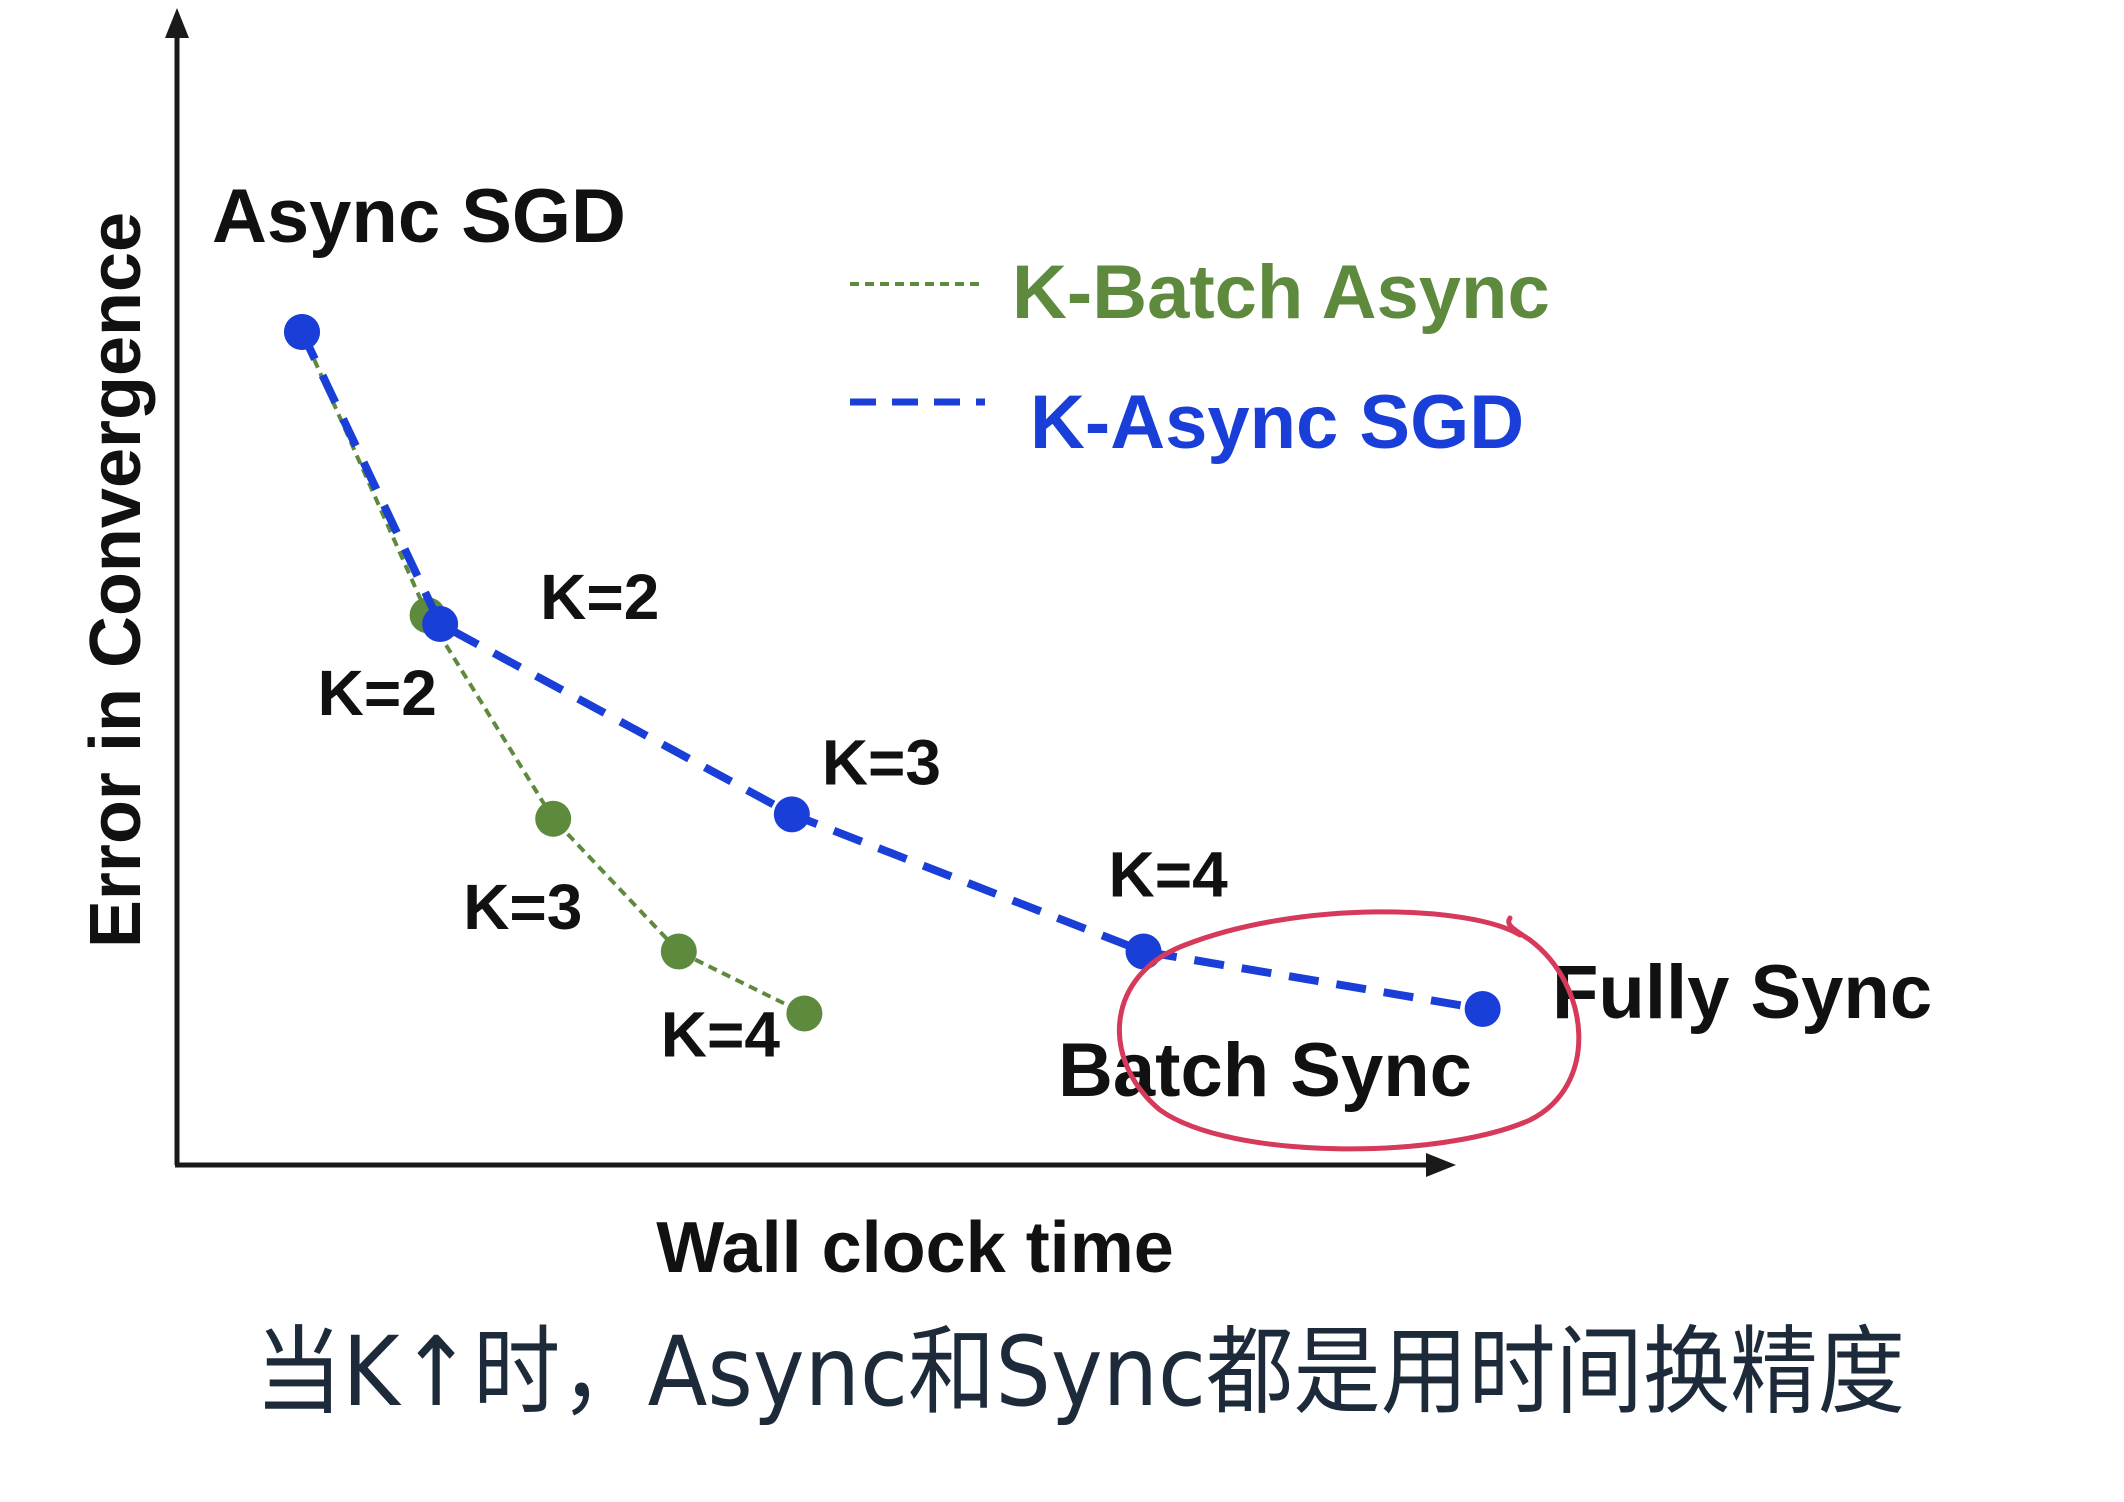 This screenshot has height=1502, width=2124. Describe the element at coordinates (177, 23) in the screenshot. I see `y-axis-arrow` at that location.